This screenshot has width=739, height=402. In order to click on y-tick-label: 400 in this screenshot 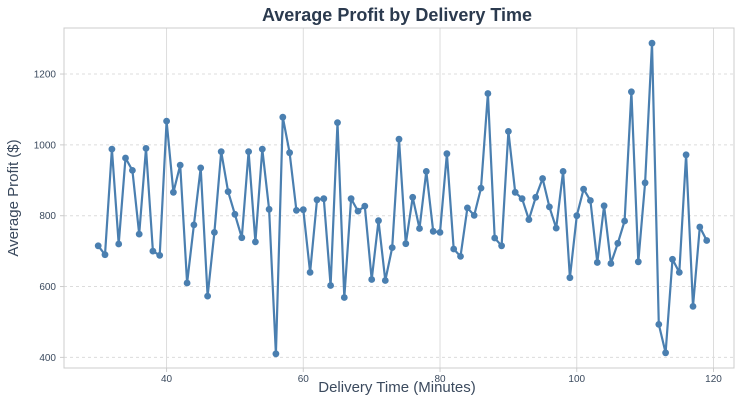, I will do `click(47, 358)`.